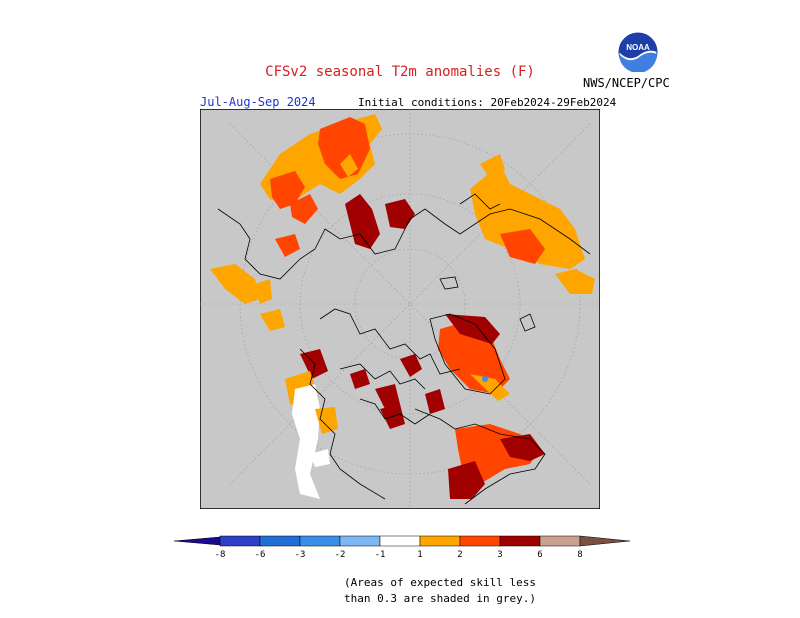 The width and height of the screenshot is (800, 618). Describe the element at coordinates (474, 357) in the screenshot. I see `anomaly-greenland` at that location.